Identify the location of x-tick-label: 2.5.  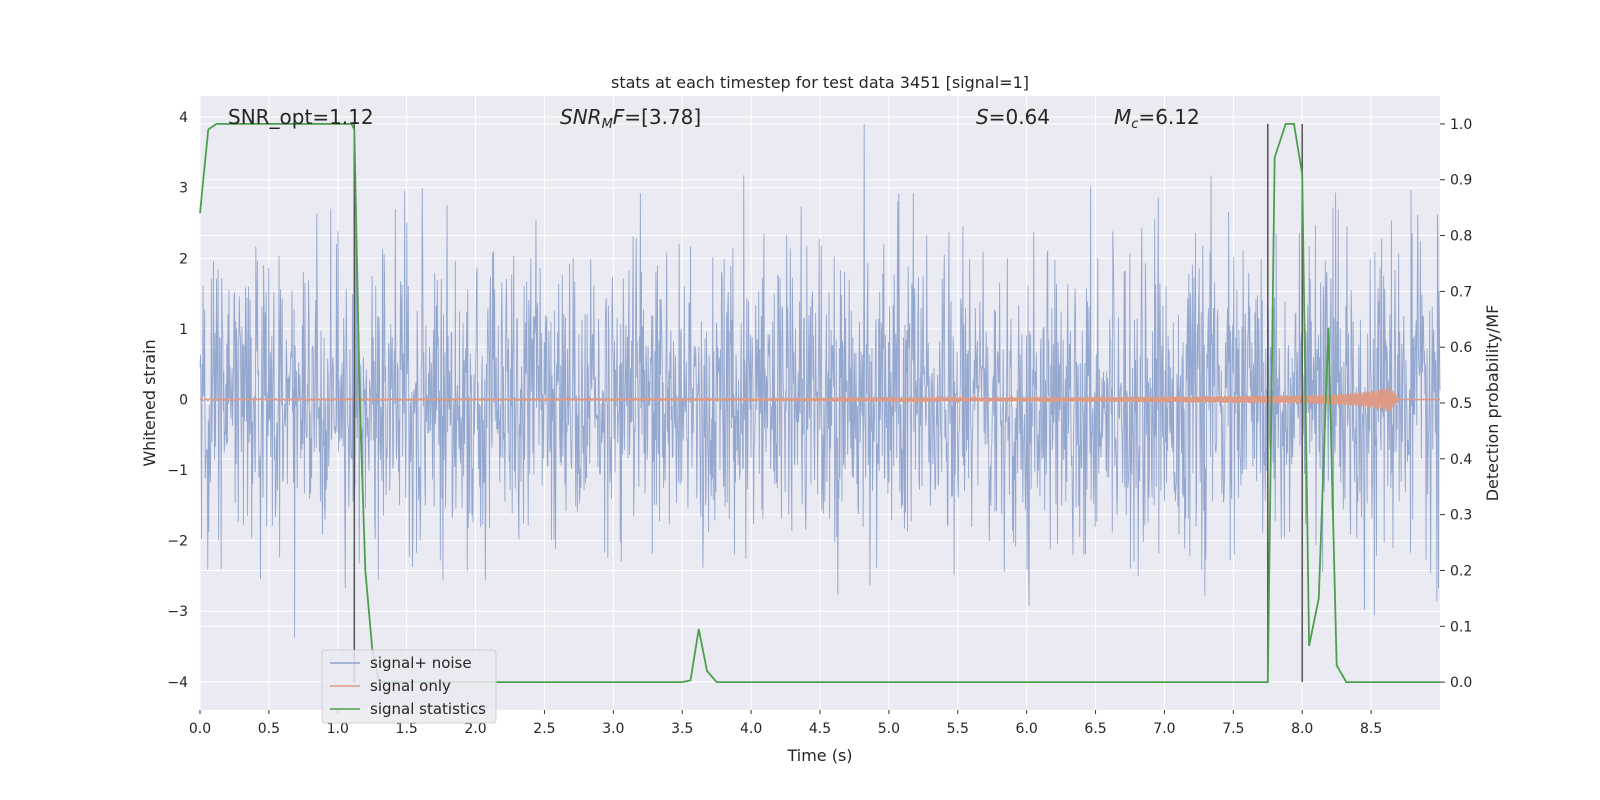
(544, 729).